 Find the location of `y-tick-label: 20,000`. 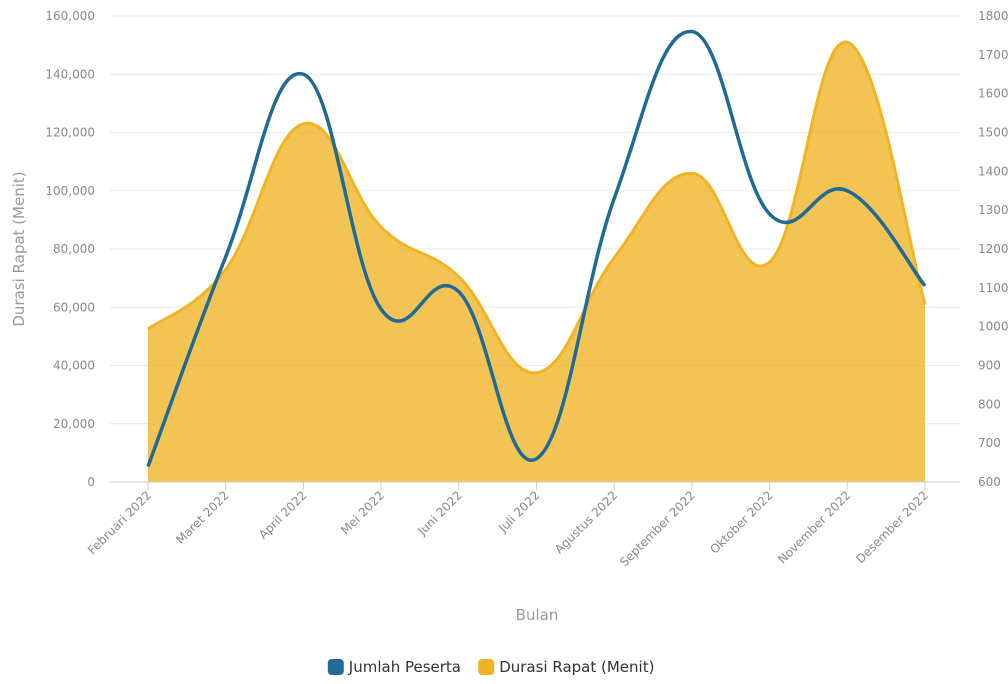

y-tick-label: 20,000 is located at coordinates (74, 424).